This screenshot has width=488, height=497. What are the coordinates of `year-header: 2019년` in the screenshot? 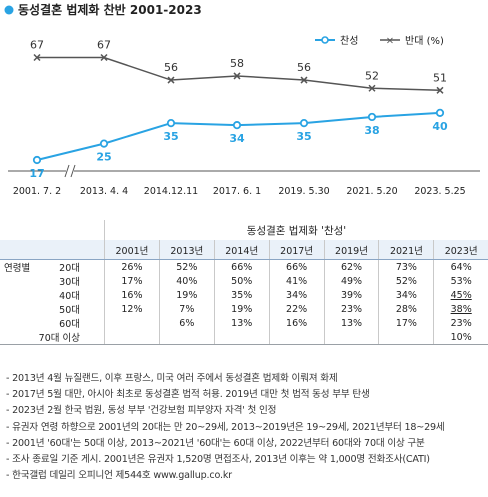 It's located at (351, 250).